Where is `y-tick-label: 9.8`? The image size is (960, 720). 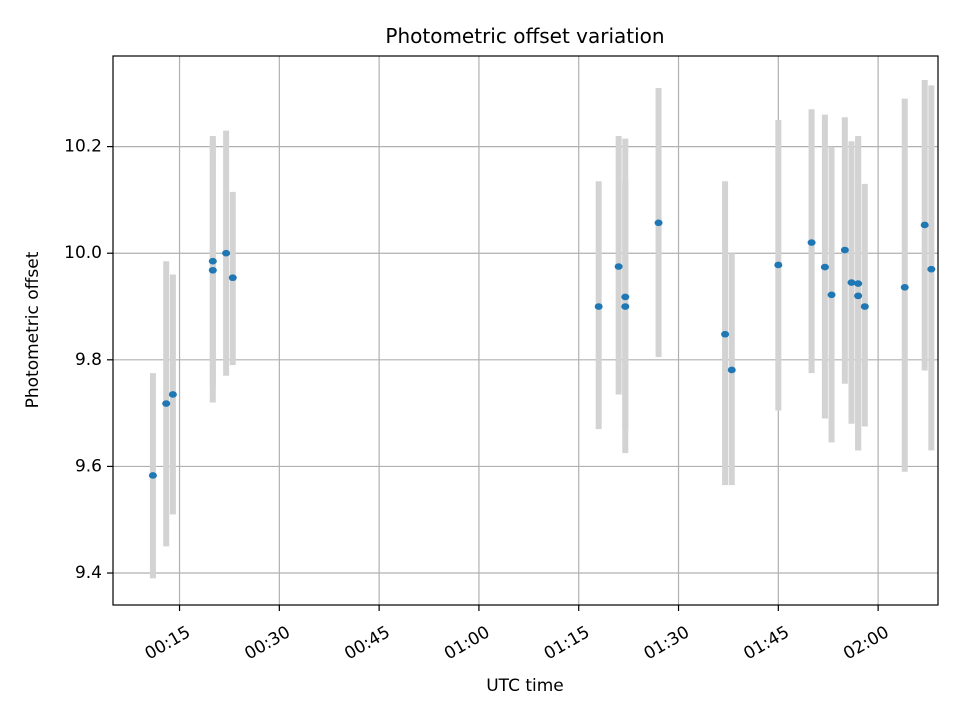 y-tick-label: 9.8 is located at coordinates (88, 360).